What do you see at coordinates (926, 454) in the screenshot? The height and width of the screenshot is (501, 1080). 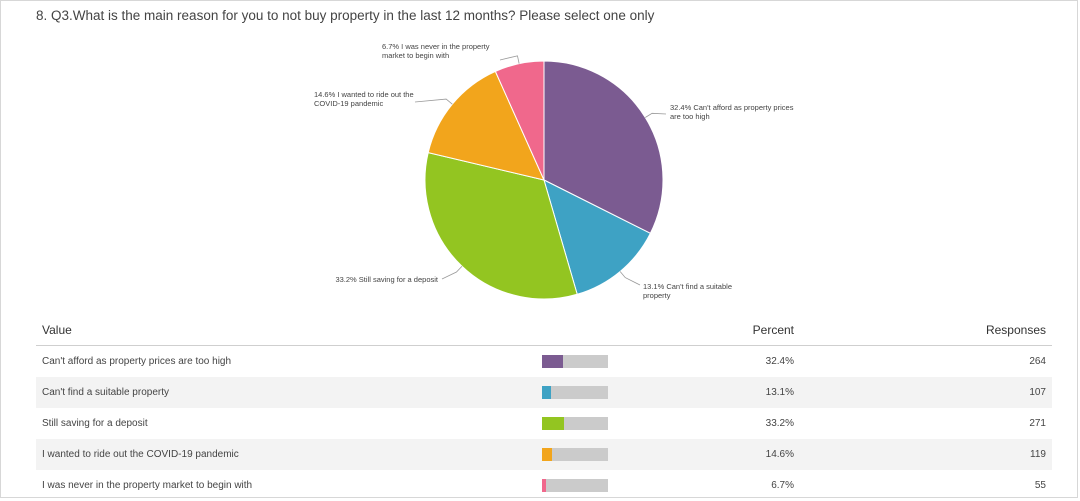 I see `row-responses: 119` at bounding box center [926, 454].